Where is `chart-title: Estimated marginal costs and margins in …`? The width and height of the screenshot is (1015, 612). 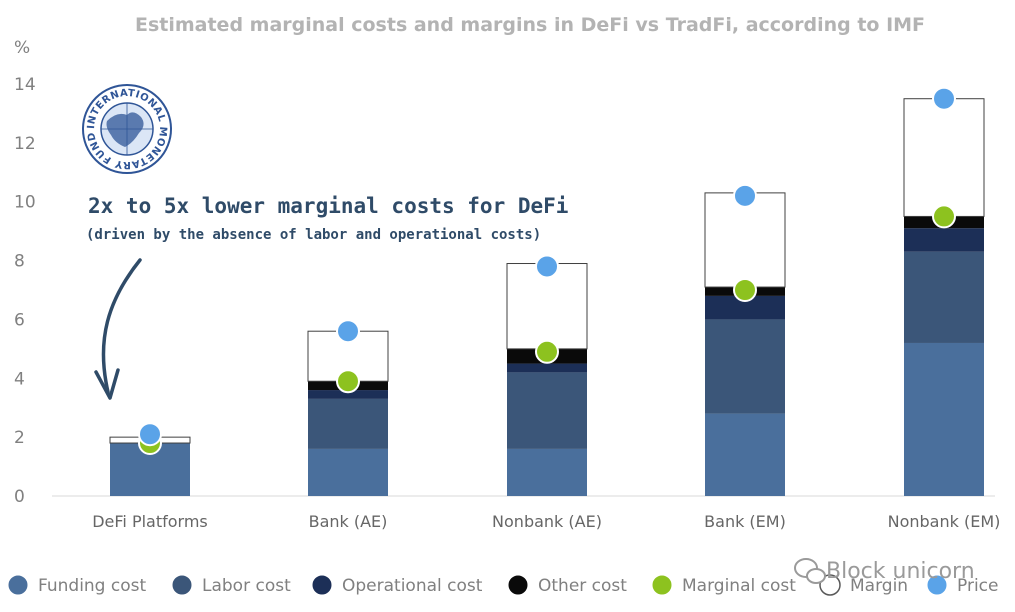 chart-title: Estimated marginal costs and margins in … is located at coordinates (530, 25).